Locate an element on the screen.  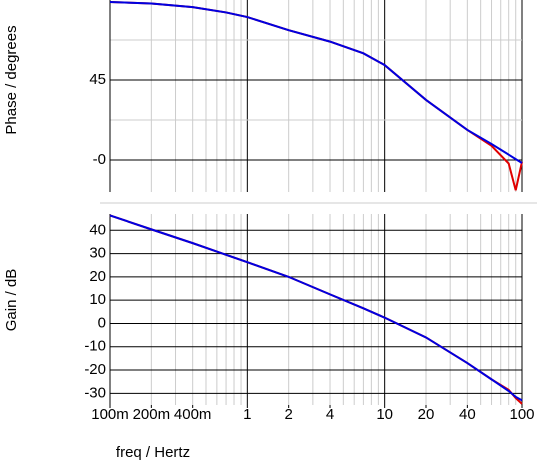
y-tick-label: 0 is located at coordinates (102, 322).